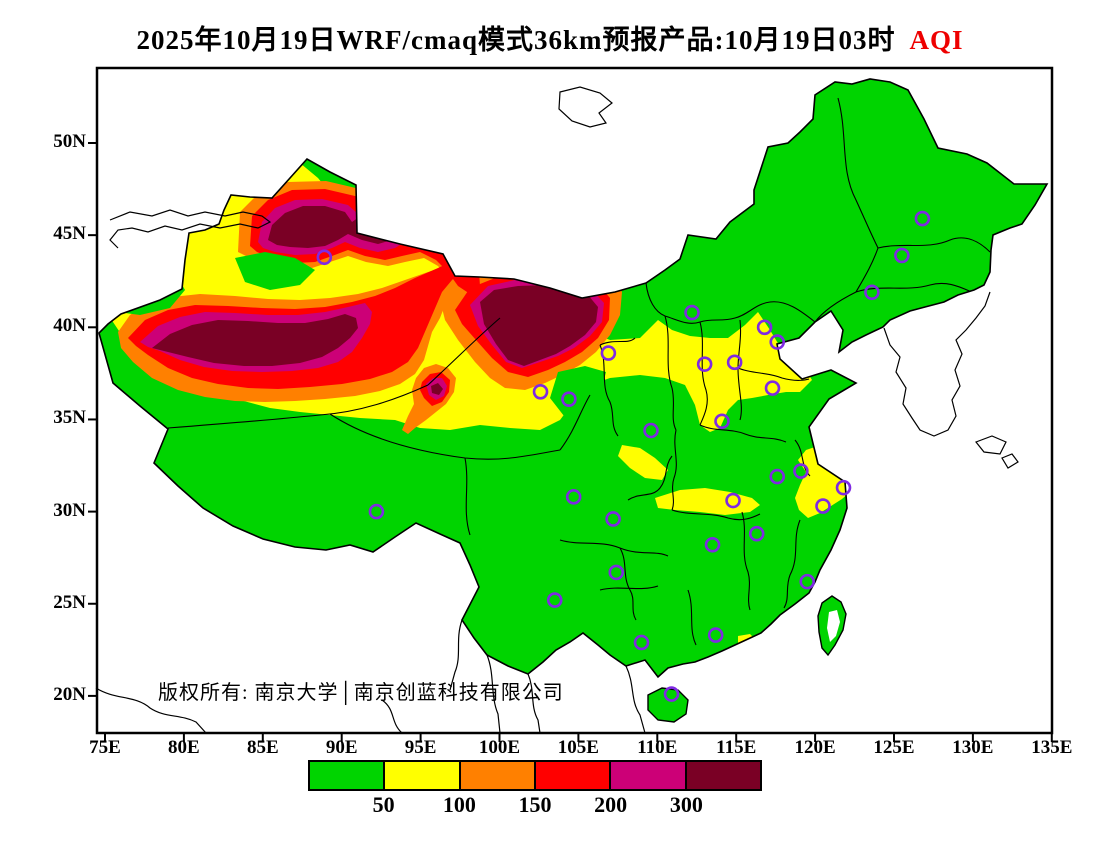 This screenshot has height=850, width=1100. Describe the element at coordinates (151, 710) in the screenshot. I see `india-border-line` at that location.